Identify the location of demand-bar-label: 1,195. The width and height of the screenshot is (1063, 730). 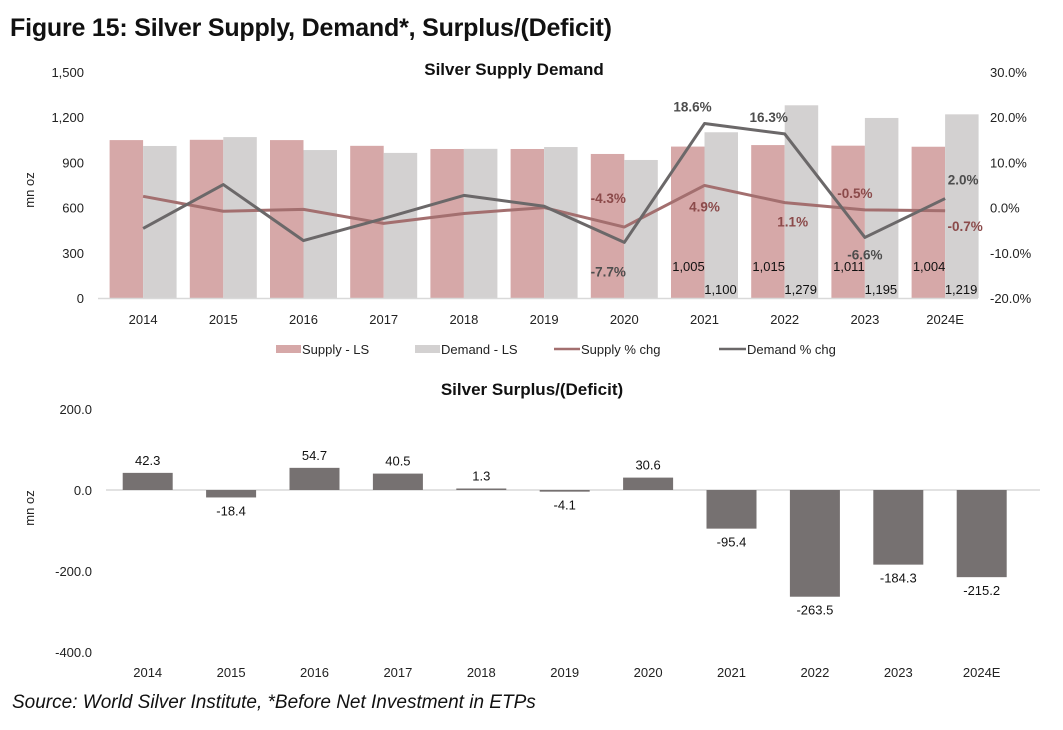
(881, 289).